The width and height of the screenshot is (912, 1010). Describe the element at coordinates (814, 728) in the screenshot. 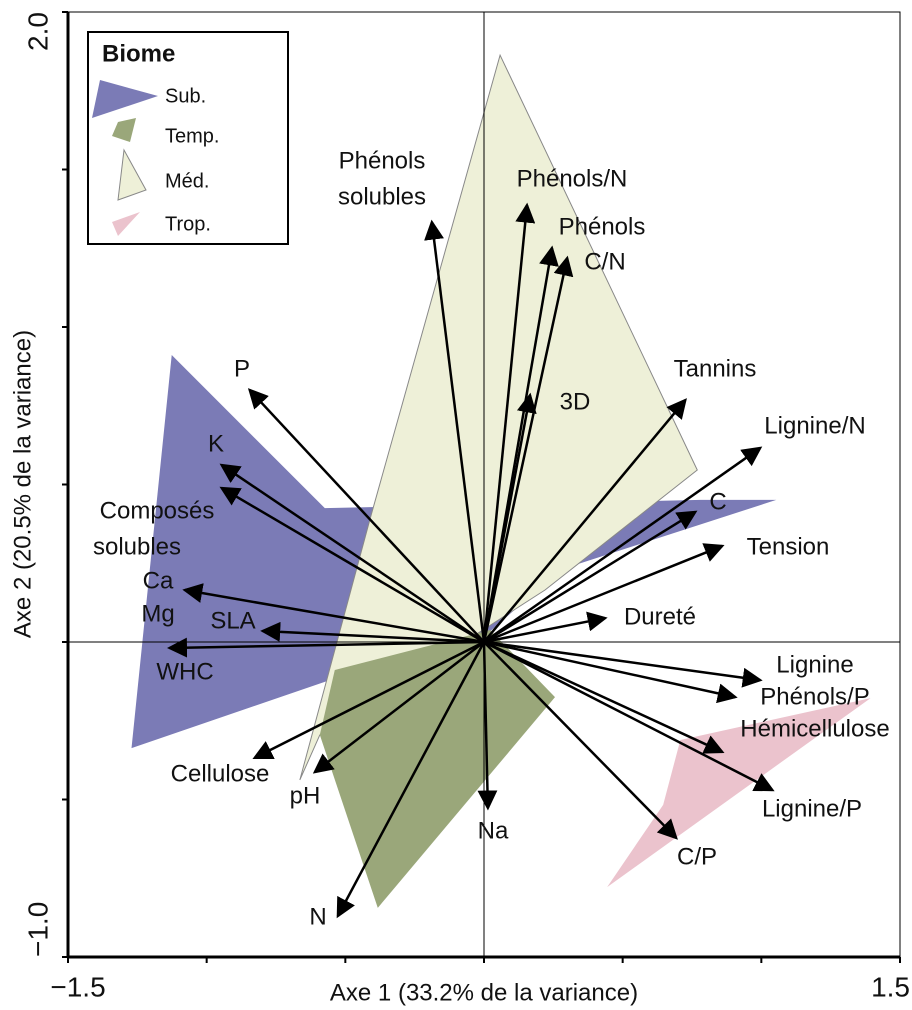

I see `arrow-label: Hémicellulose` at that location.